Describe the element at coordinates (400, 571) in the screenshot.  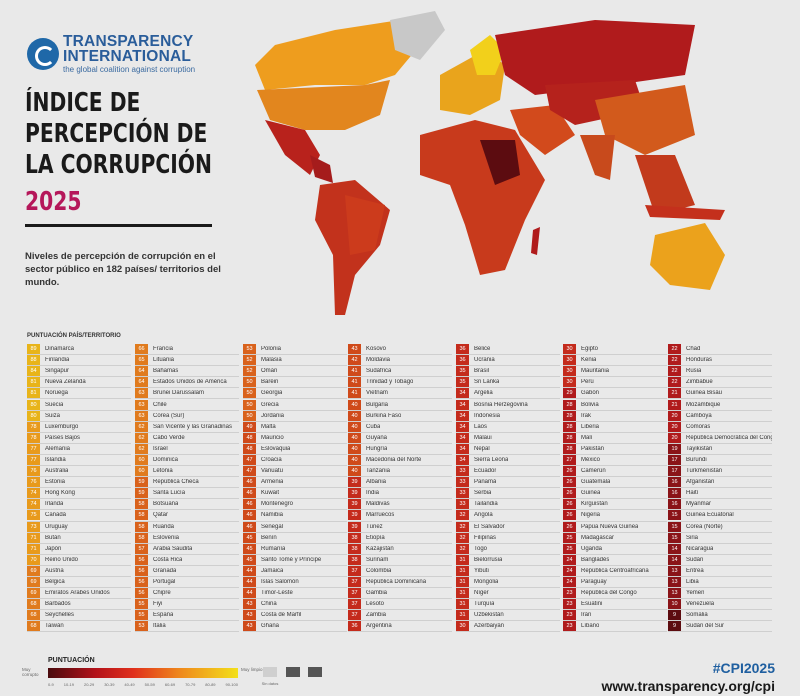
I see `table-row: 37 Colombia` at that location.